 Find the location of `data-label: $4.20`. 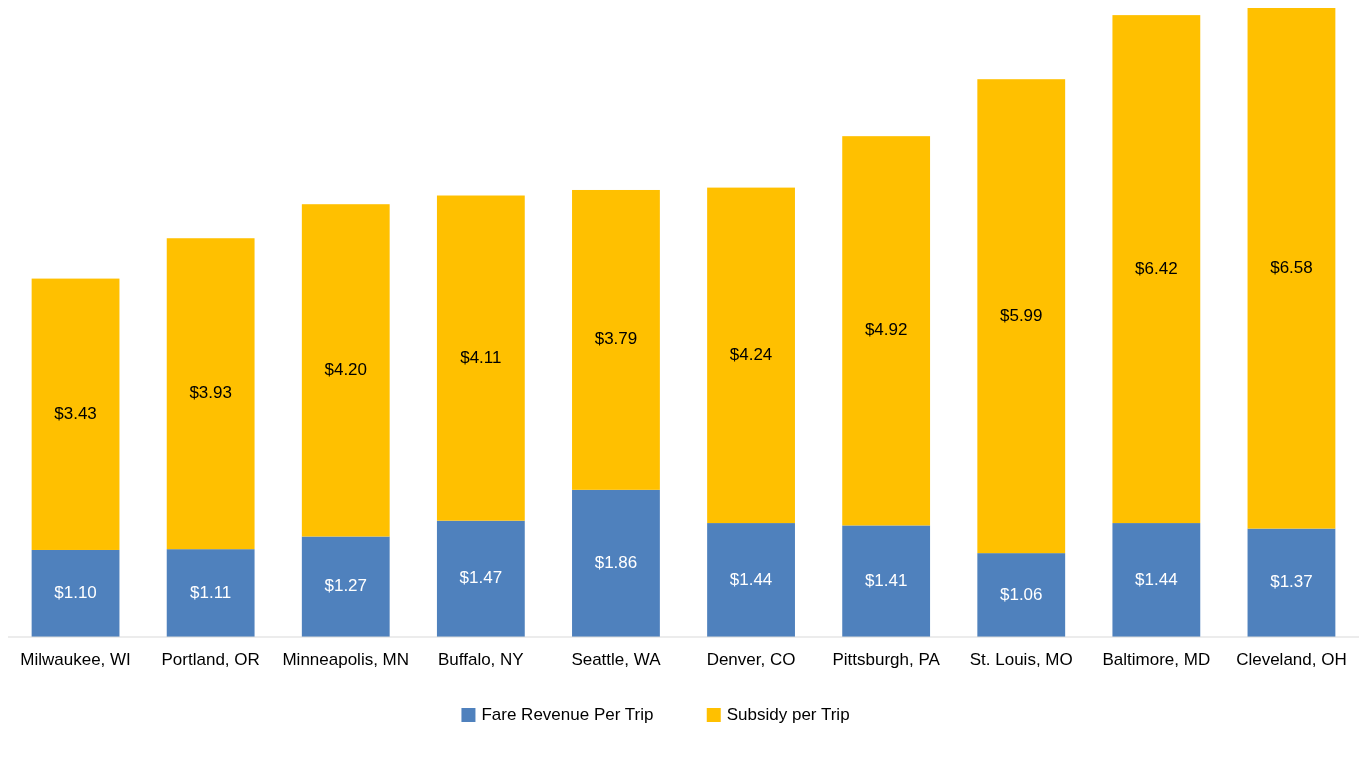

data-label: $4.20 is located at coordinates (346, 369).